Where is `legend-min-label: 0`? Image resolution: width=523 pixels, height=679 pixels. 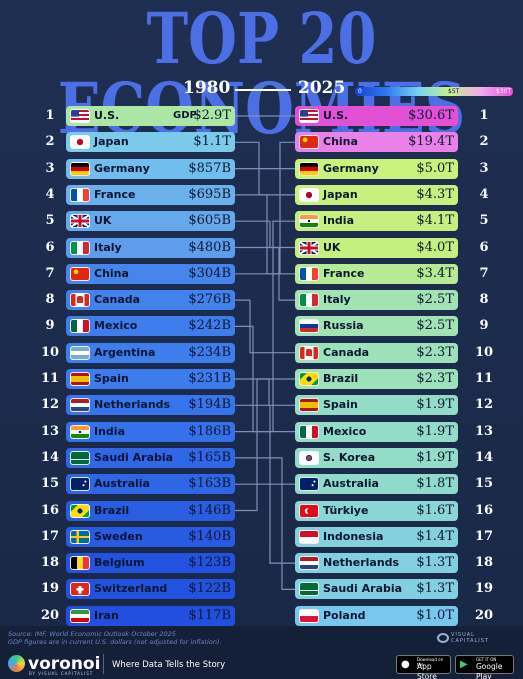 legend-min-label: 0 is located at coordinates (360, 91).